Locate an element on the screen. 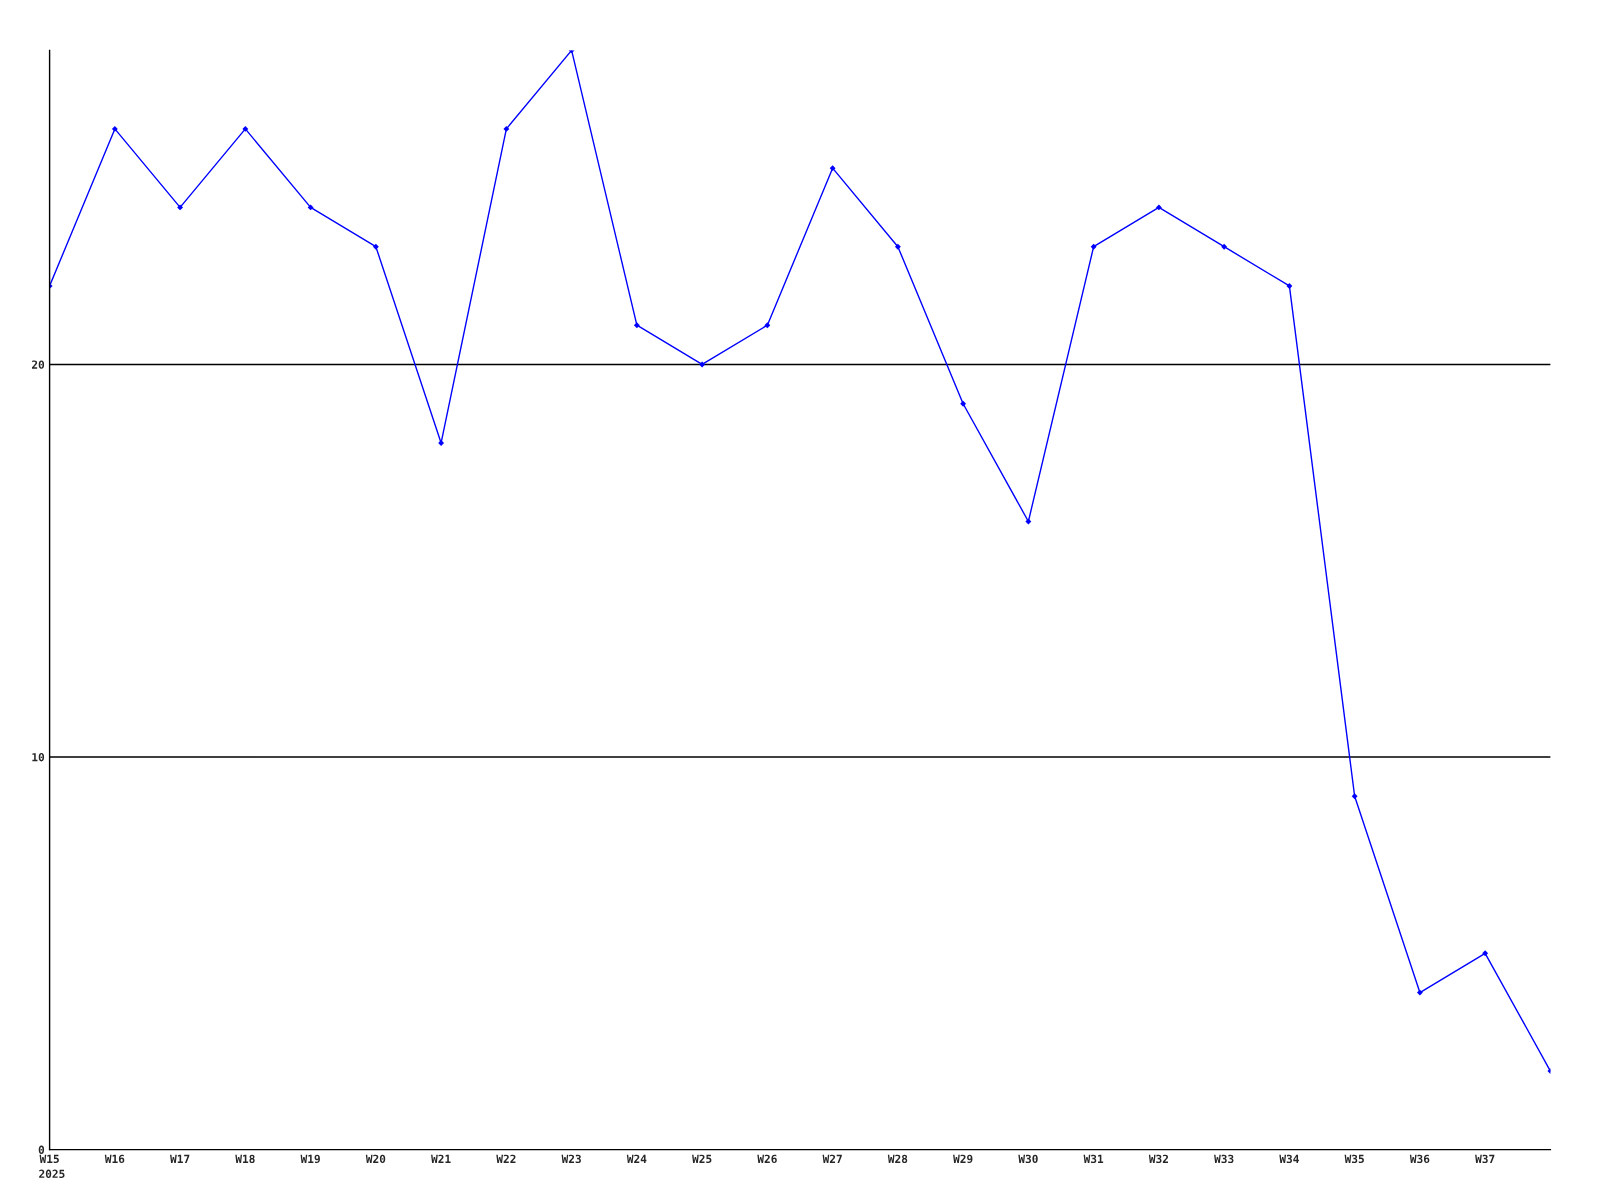 The height and width of the screenshot is (1200, 1600). x-tick-label: W26 is located at coordinates (767, 1159).